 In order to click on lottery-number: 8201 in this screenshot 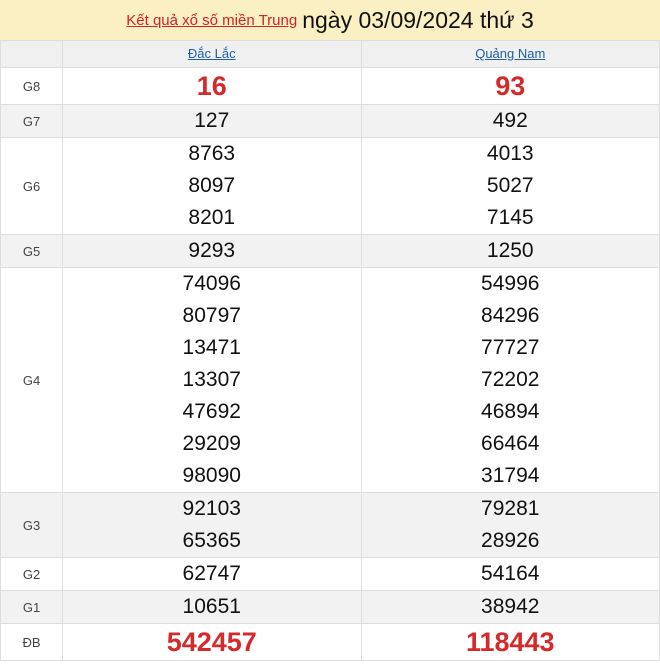, I will do `click(212, 217)`.